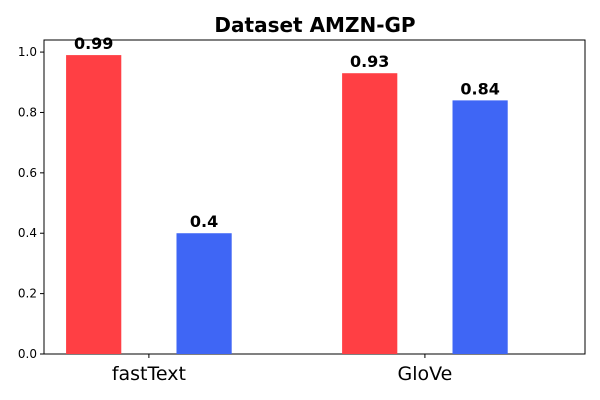  I want to click on bar-value-label: 0.93, so click(369, 61).